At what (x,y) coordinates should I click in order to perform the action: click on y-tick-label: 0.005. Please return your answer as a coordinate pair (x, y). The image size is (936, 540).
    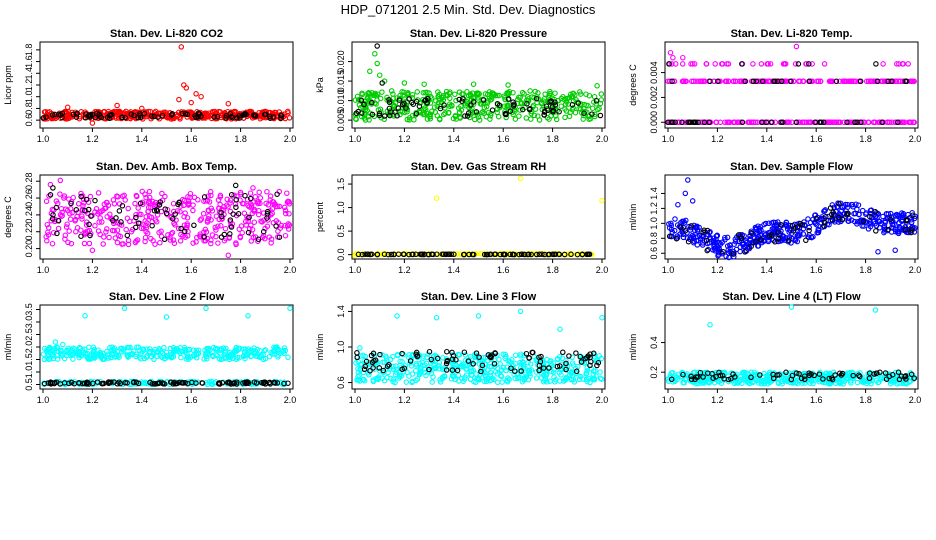
    Looking at the image, I should click on (341, 120).